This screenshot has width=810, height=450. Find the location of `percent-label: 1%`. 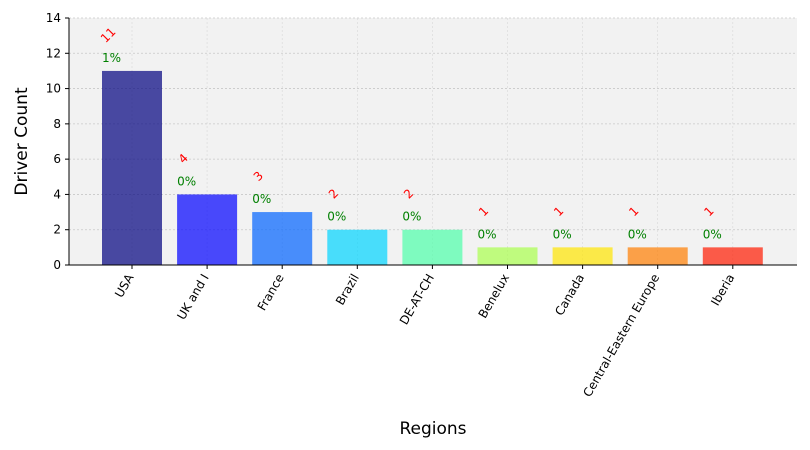

percent-label: 1% is located at coordinates (111, 58).